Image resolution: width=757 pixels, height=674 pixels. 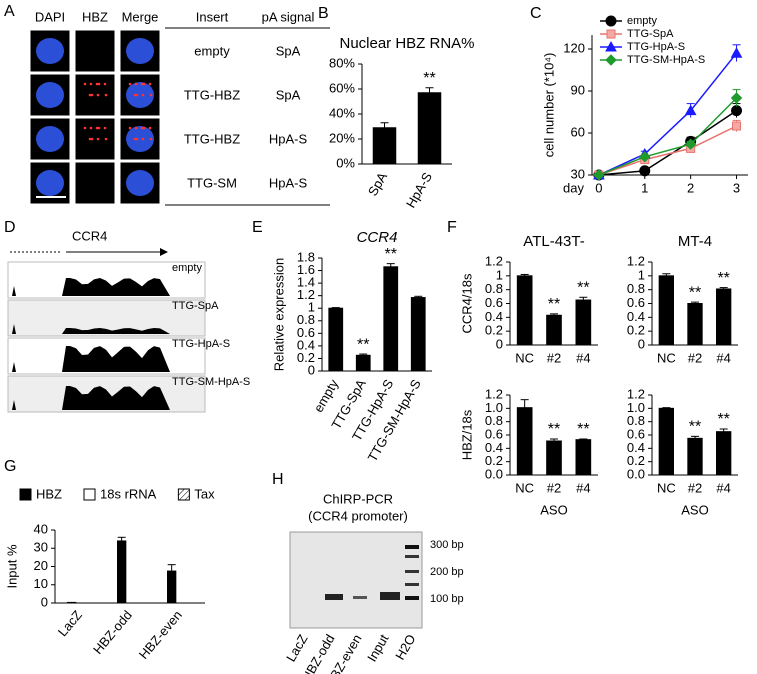 What do you see at coordinates (41, 547) in the screenshot?
I see `y-tick-label: 30` at bounding box center [41, 547].